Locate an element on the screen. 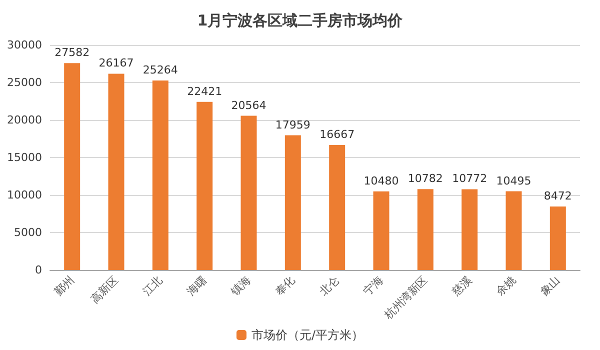 Image resolution: width=600 pixels, height=350 pixels. data-label: 8472 is located at coordinates (558, 195).